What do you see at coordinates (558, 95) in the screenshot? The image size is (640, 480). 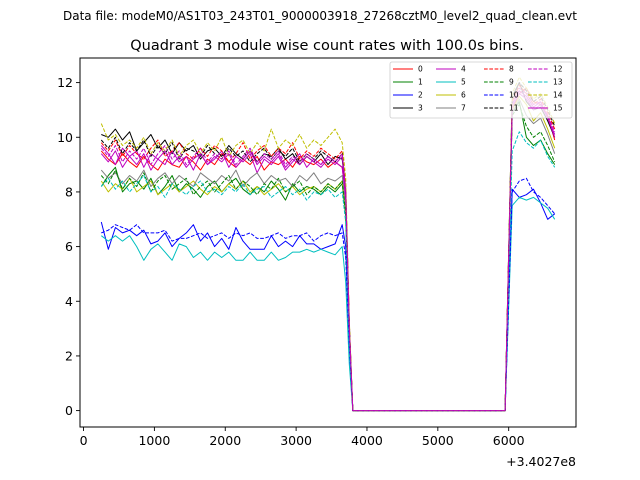 I see `legend-label-14: 14` at bounding box center [558, 95].